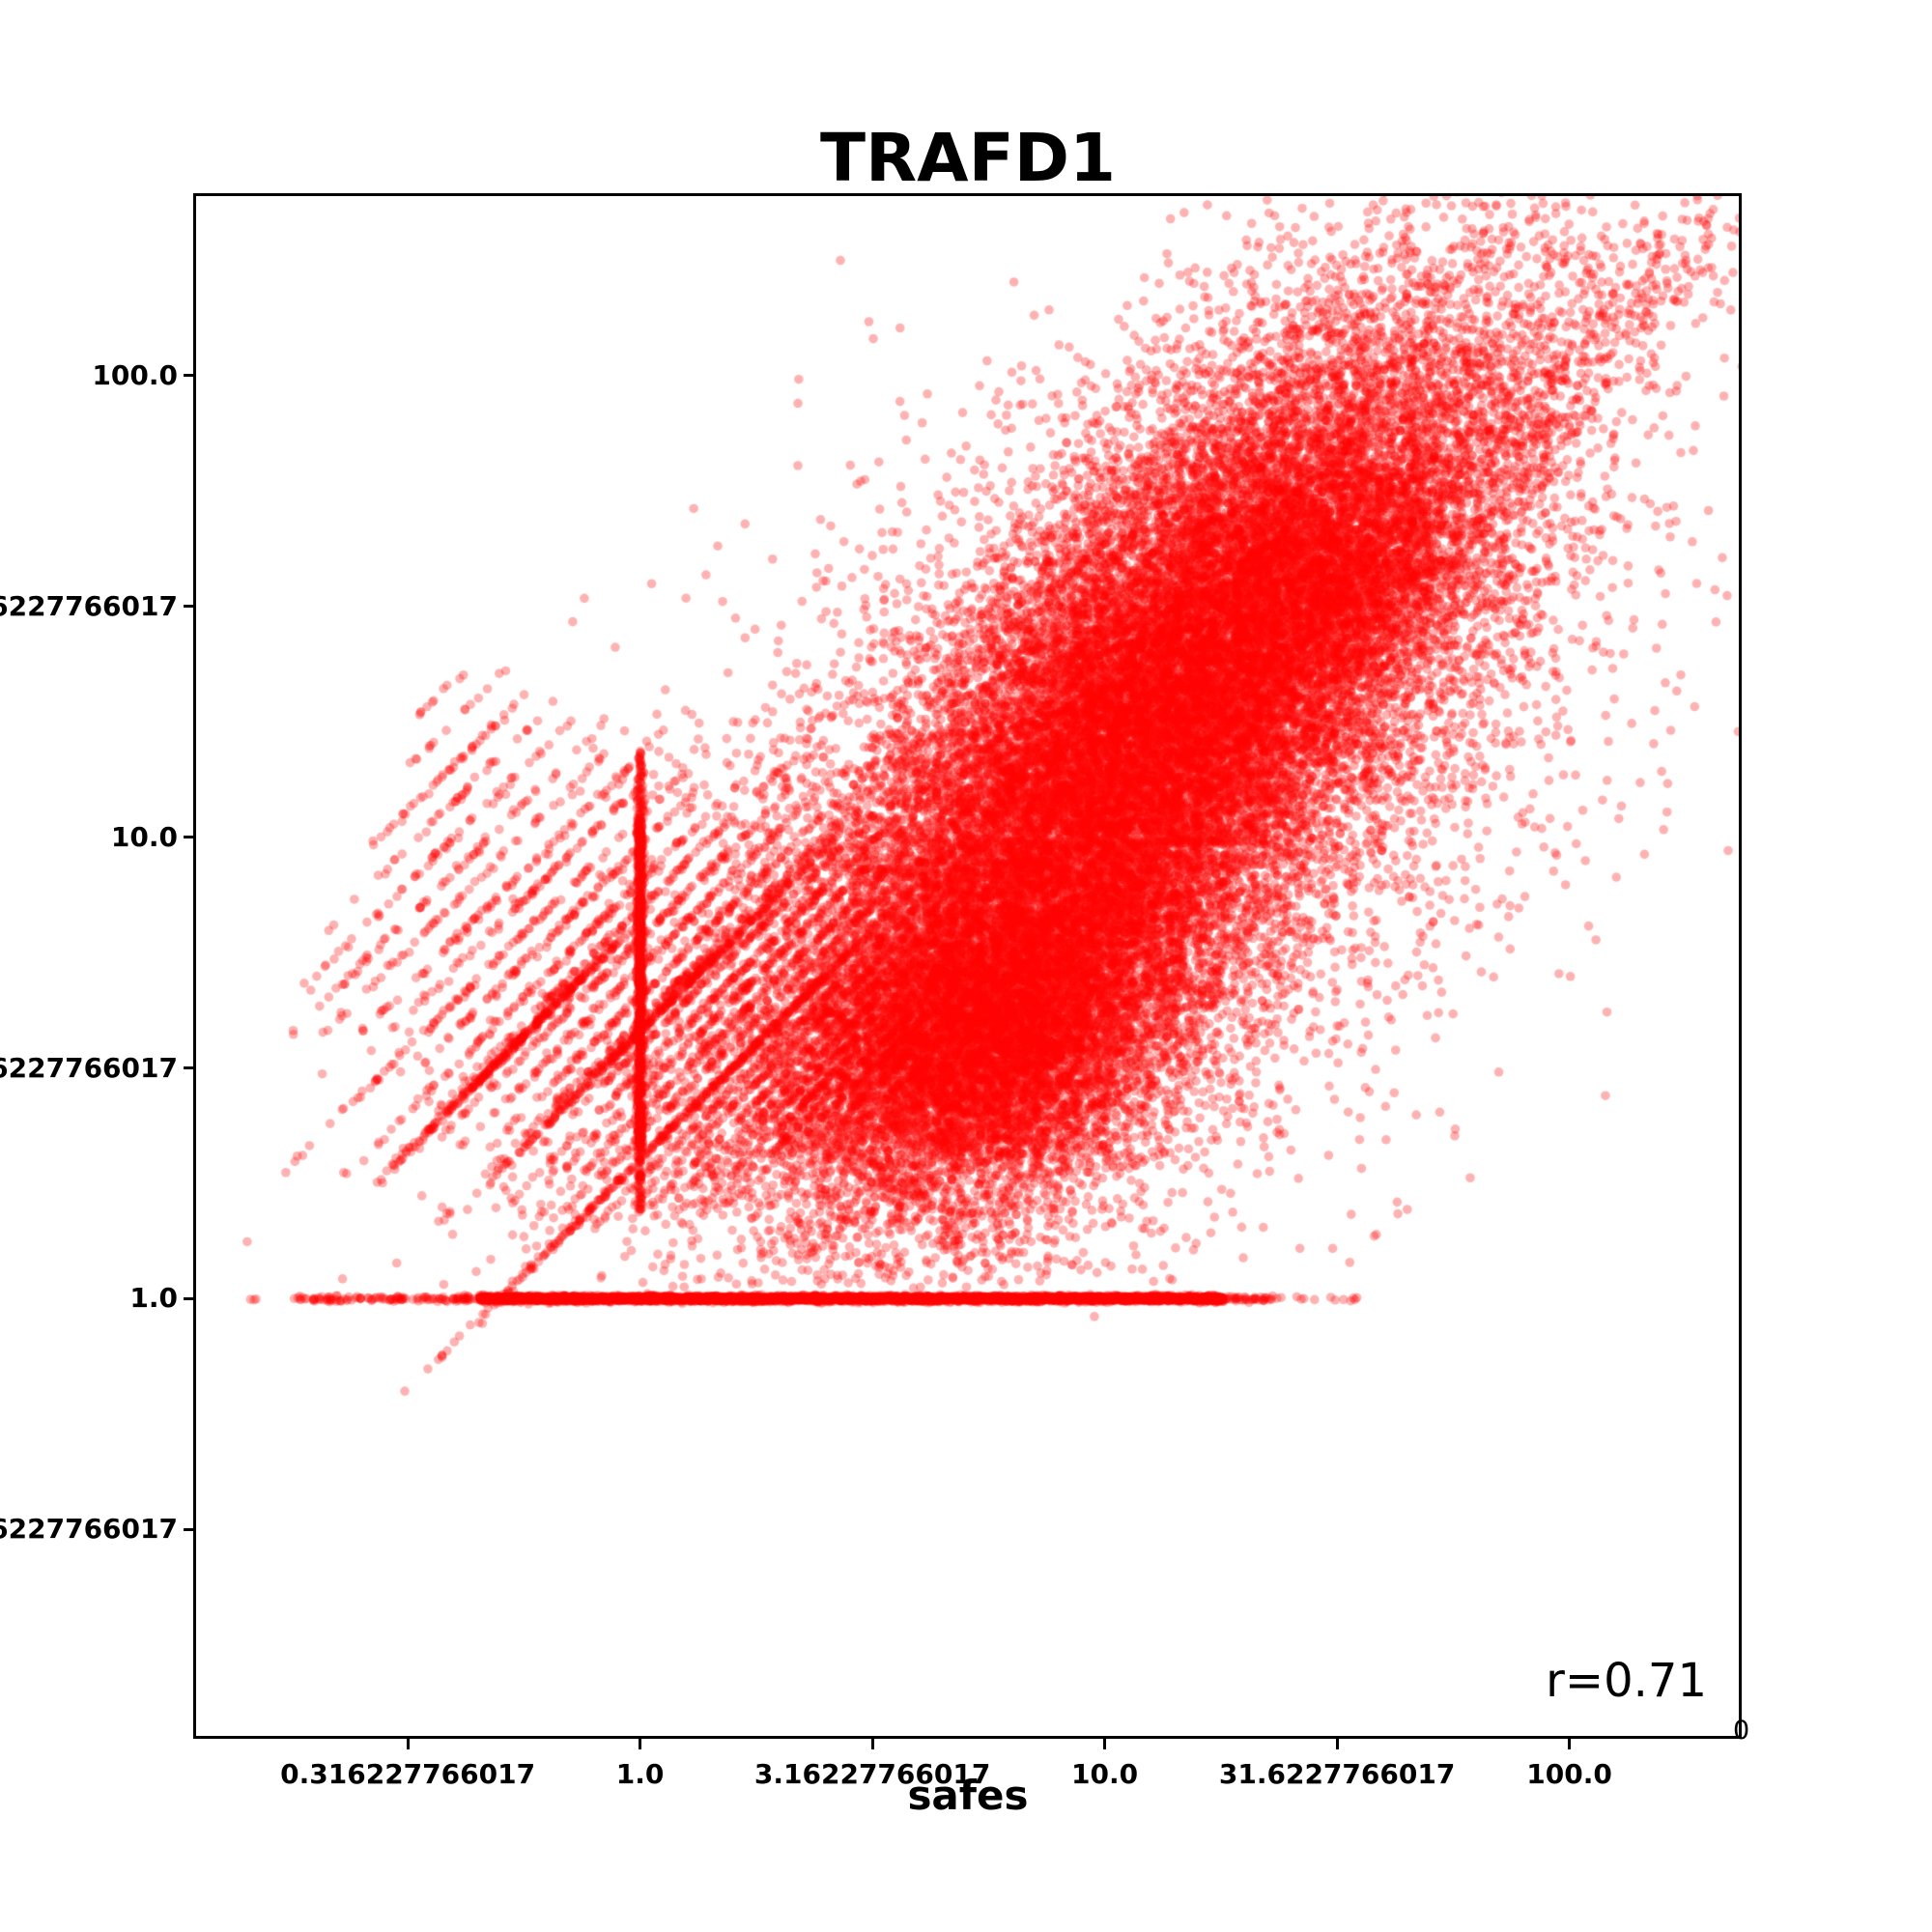 This screenshot has height=1932, width=1932. Describe the element at coordinates (640, 1774) in the screenshot. I see `x-tick-label: 1.0` at that location.